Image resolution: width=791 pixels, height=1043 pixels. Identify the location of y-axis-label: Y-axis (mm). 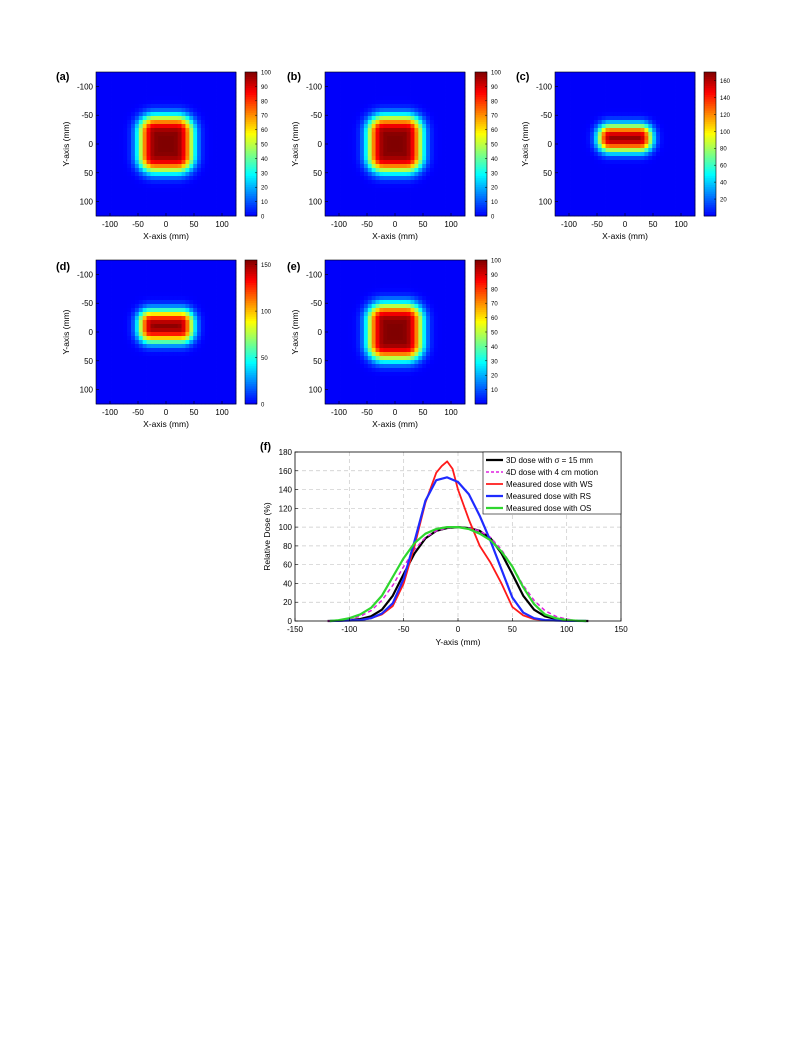
(295, 143).